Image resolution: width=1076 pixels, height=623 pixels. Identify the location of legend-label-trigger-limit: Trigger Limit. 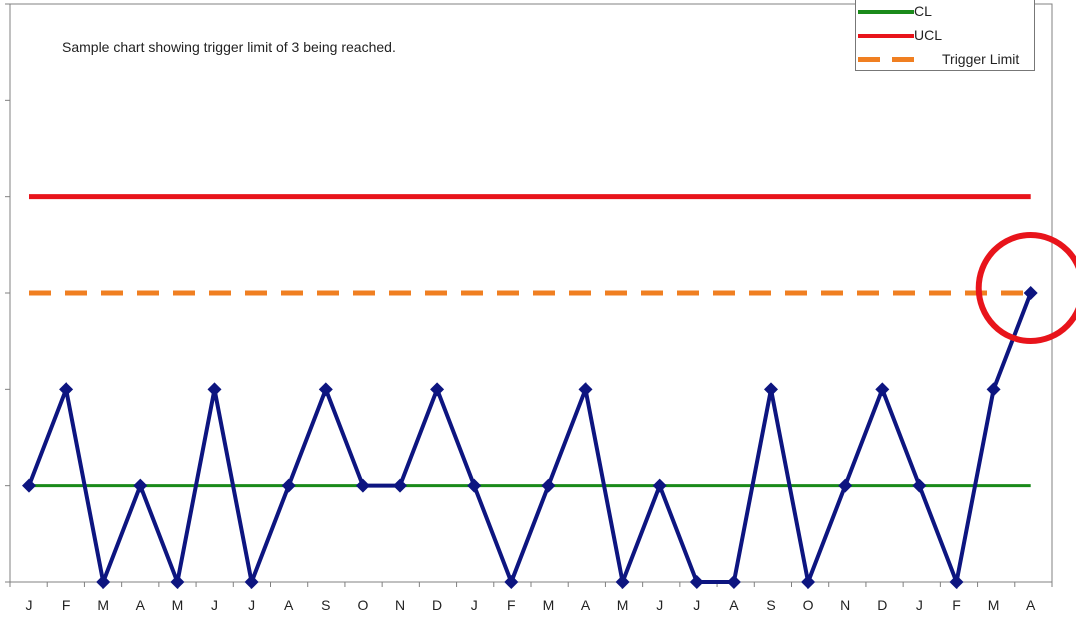
(981, 59).